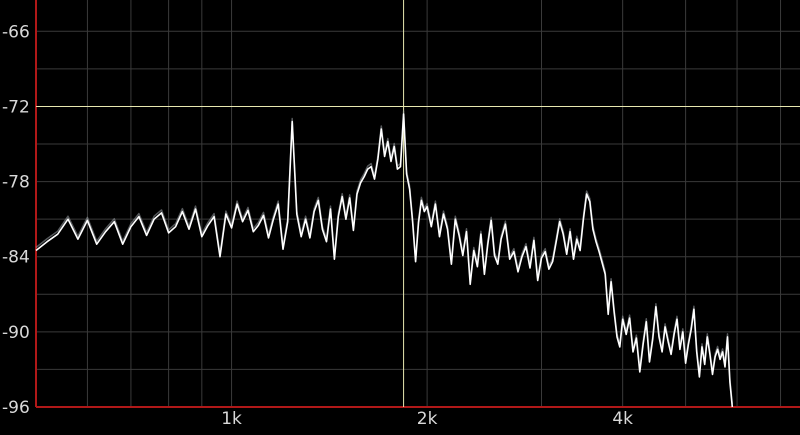 Image resolution: width=800 pixels, height=435 pixels. Describe the element at coordinates (622, 419) in the screenshot. I see `x-tick-label: 4k` at that location.